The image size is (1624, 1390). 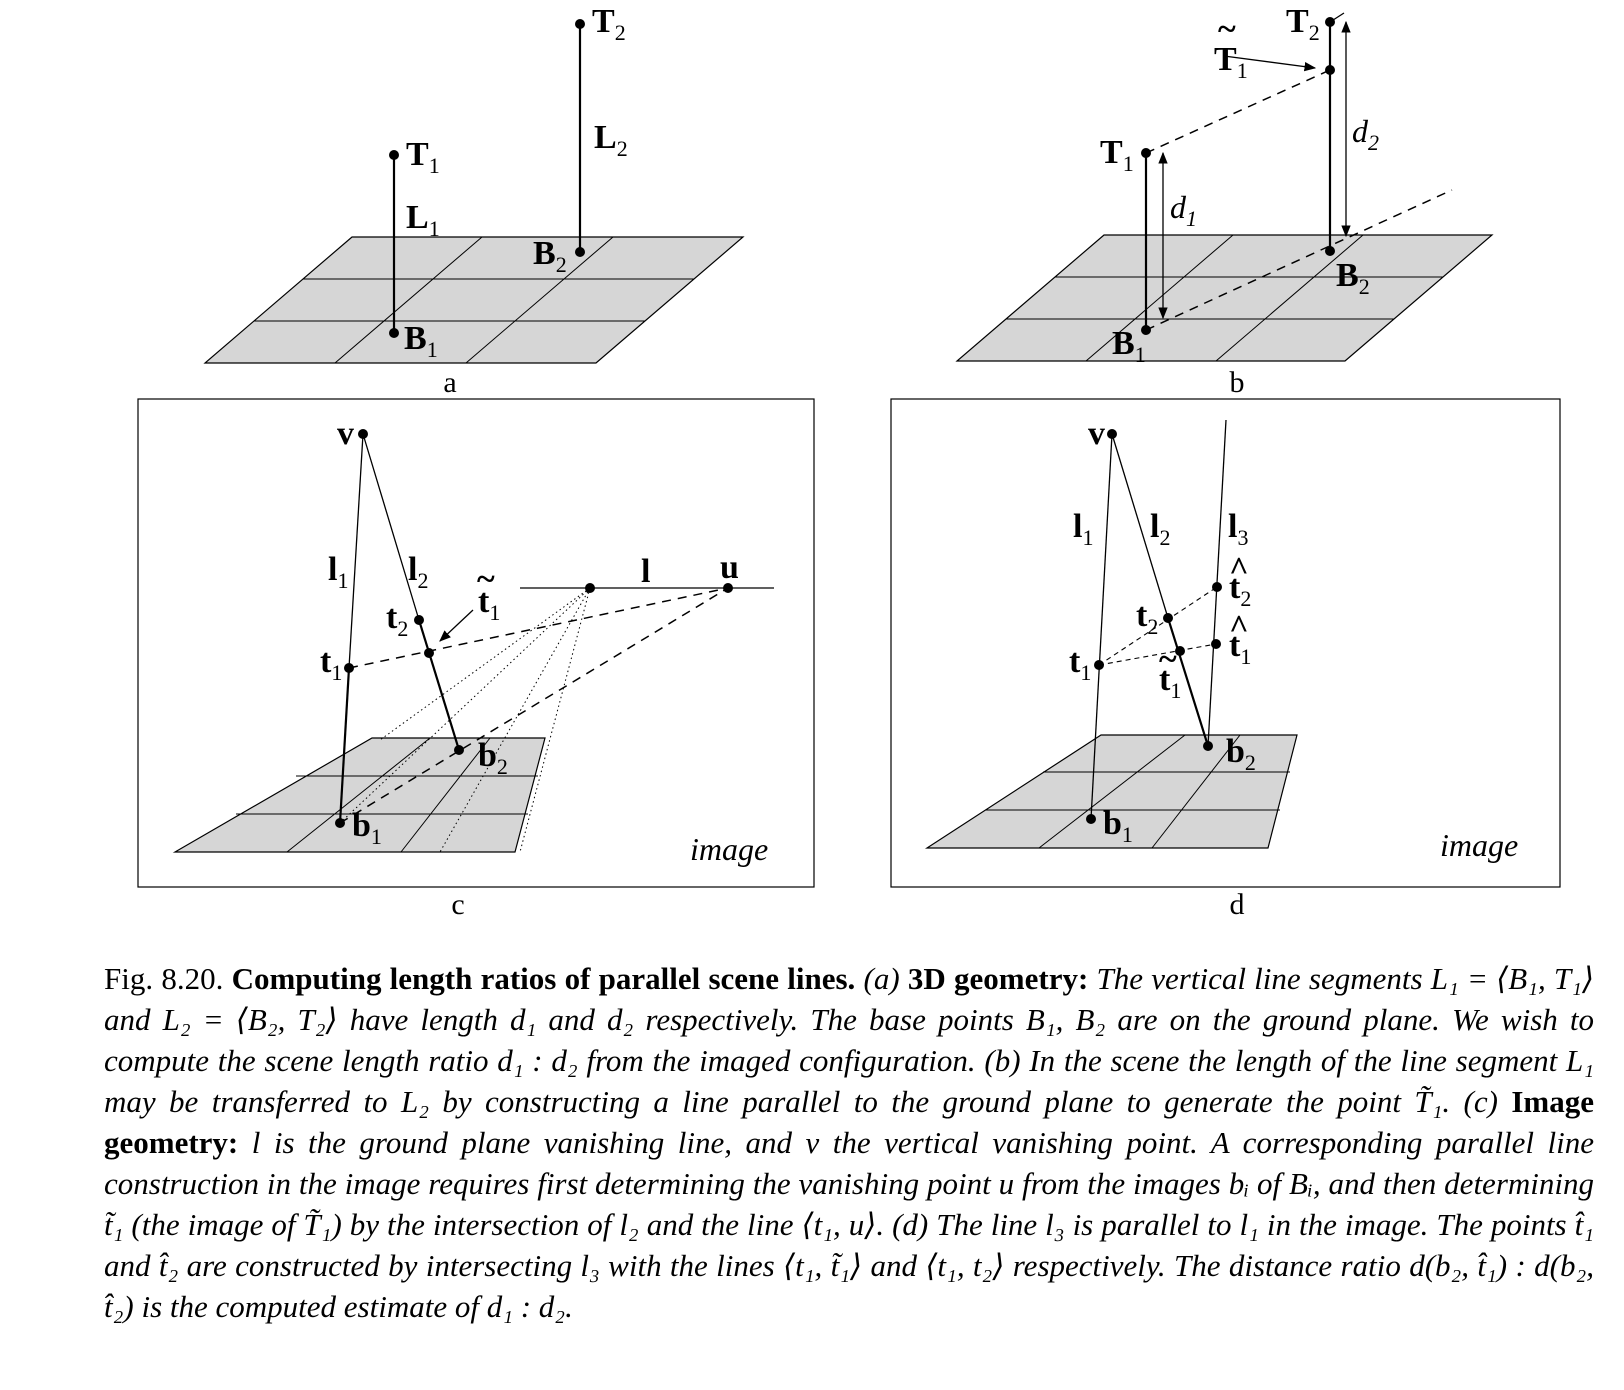 What do you see at coordinates (394, 333) in the screenshot?
I see `panel-a-point-B1` at bounding box center [394, 333].